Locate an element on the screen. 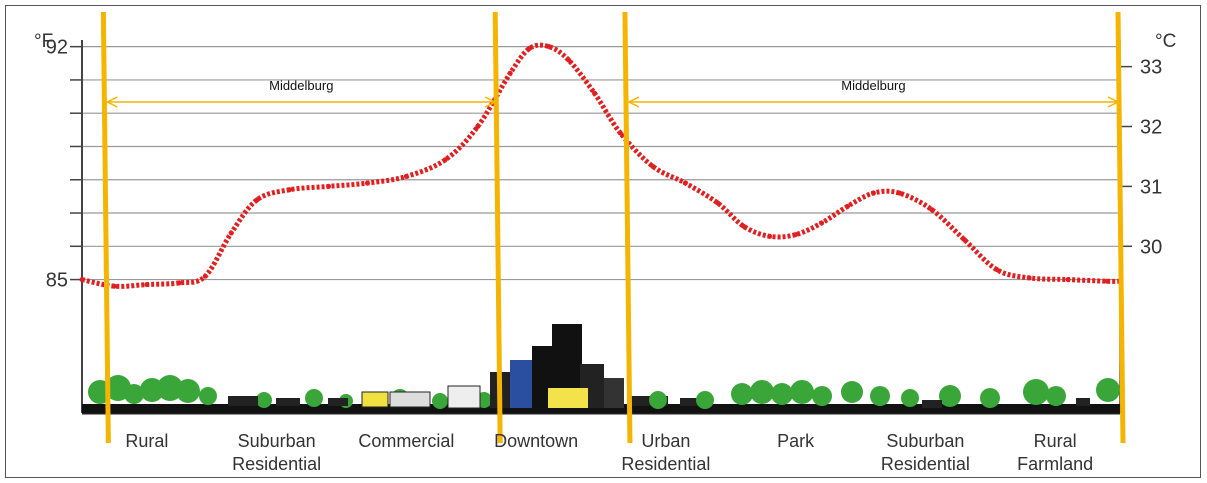 The height and width of the screenshot is (483, 1207). right-tick-label: 33 is located at coordinates (1151, 68).